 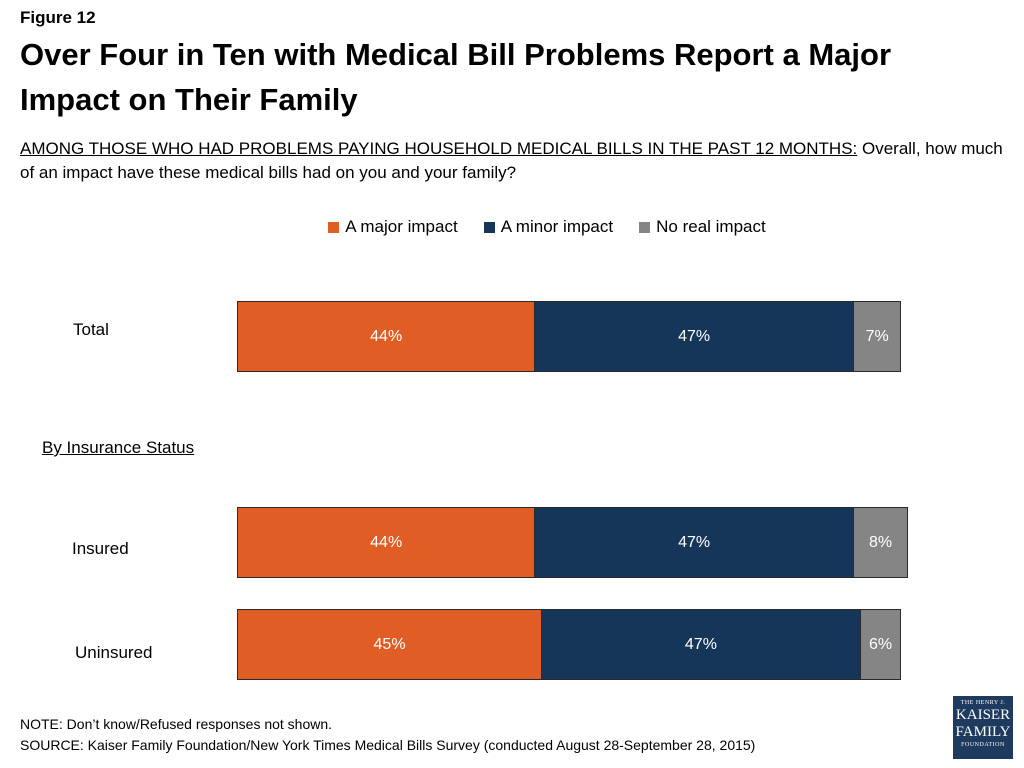 What do you see at coordinates (91, 329) in the screenshot?
I see `row-label-total: Total` at bounding box center [91, 329].